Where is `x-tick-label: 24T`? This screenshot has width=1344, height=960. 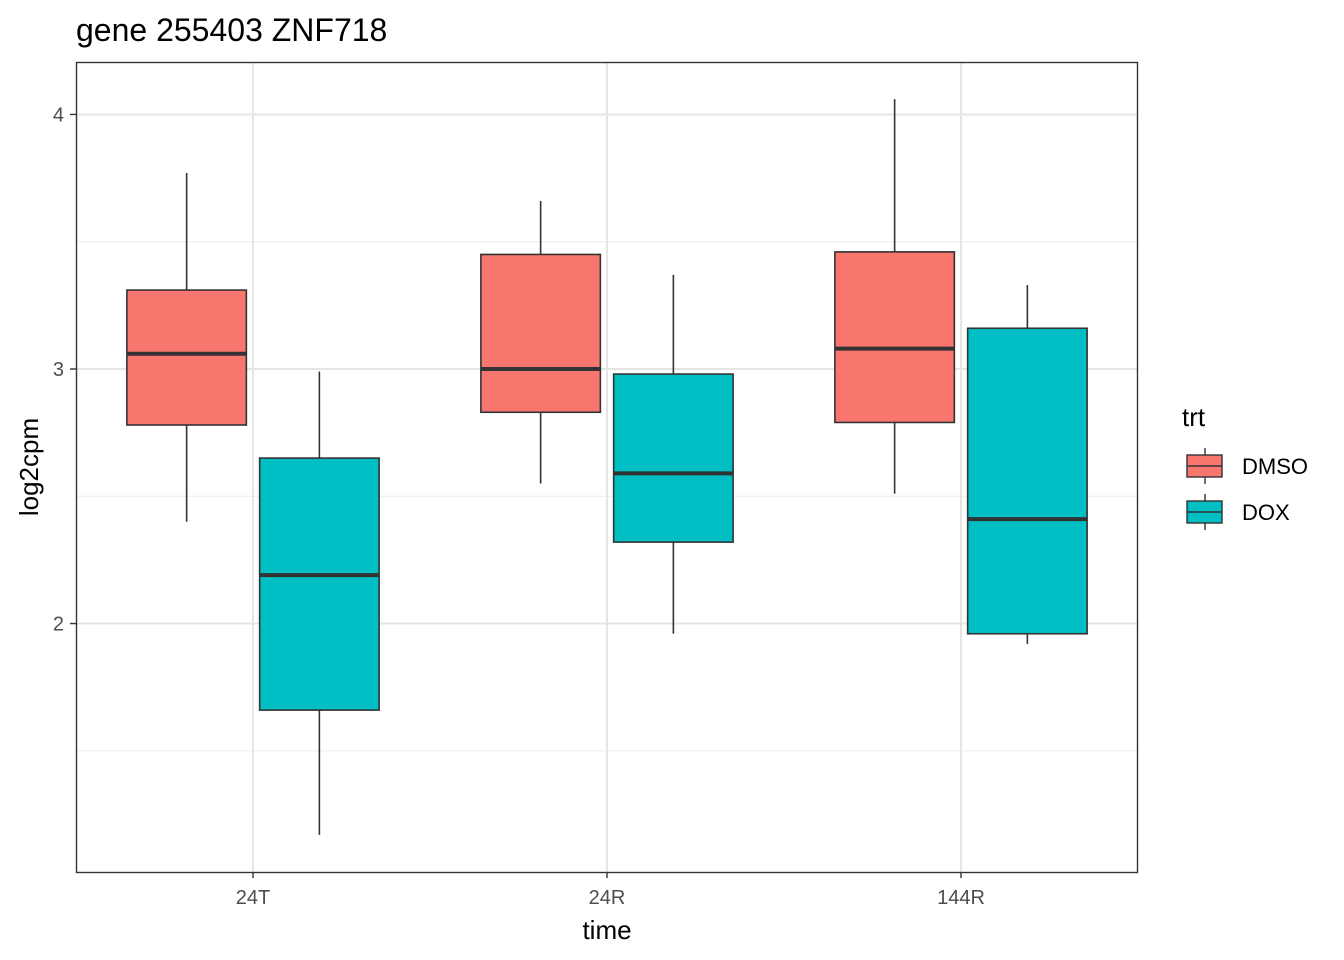 x-tick-label: 24T is located at coordinates (253, 898).